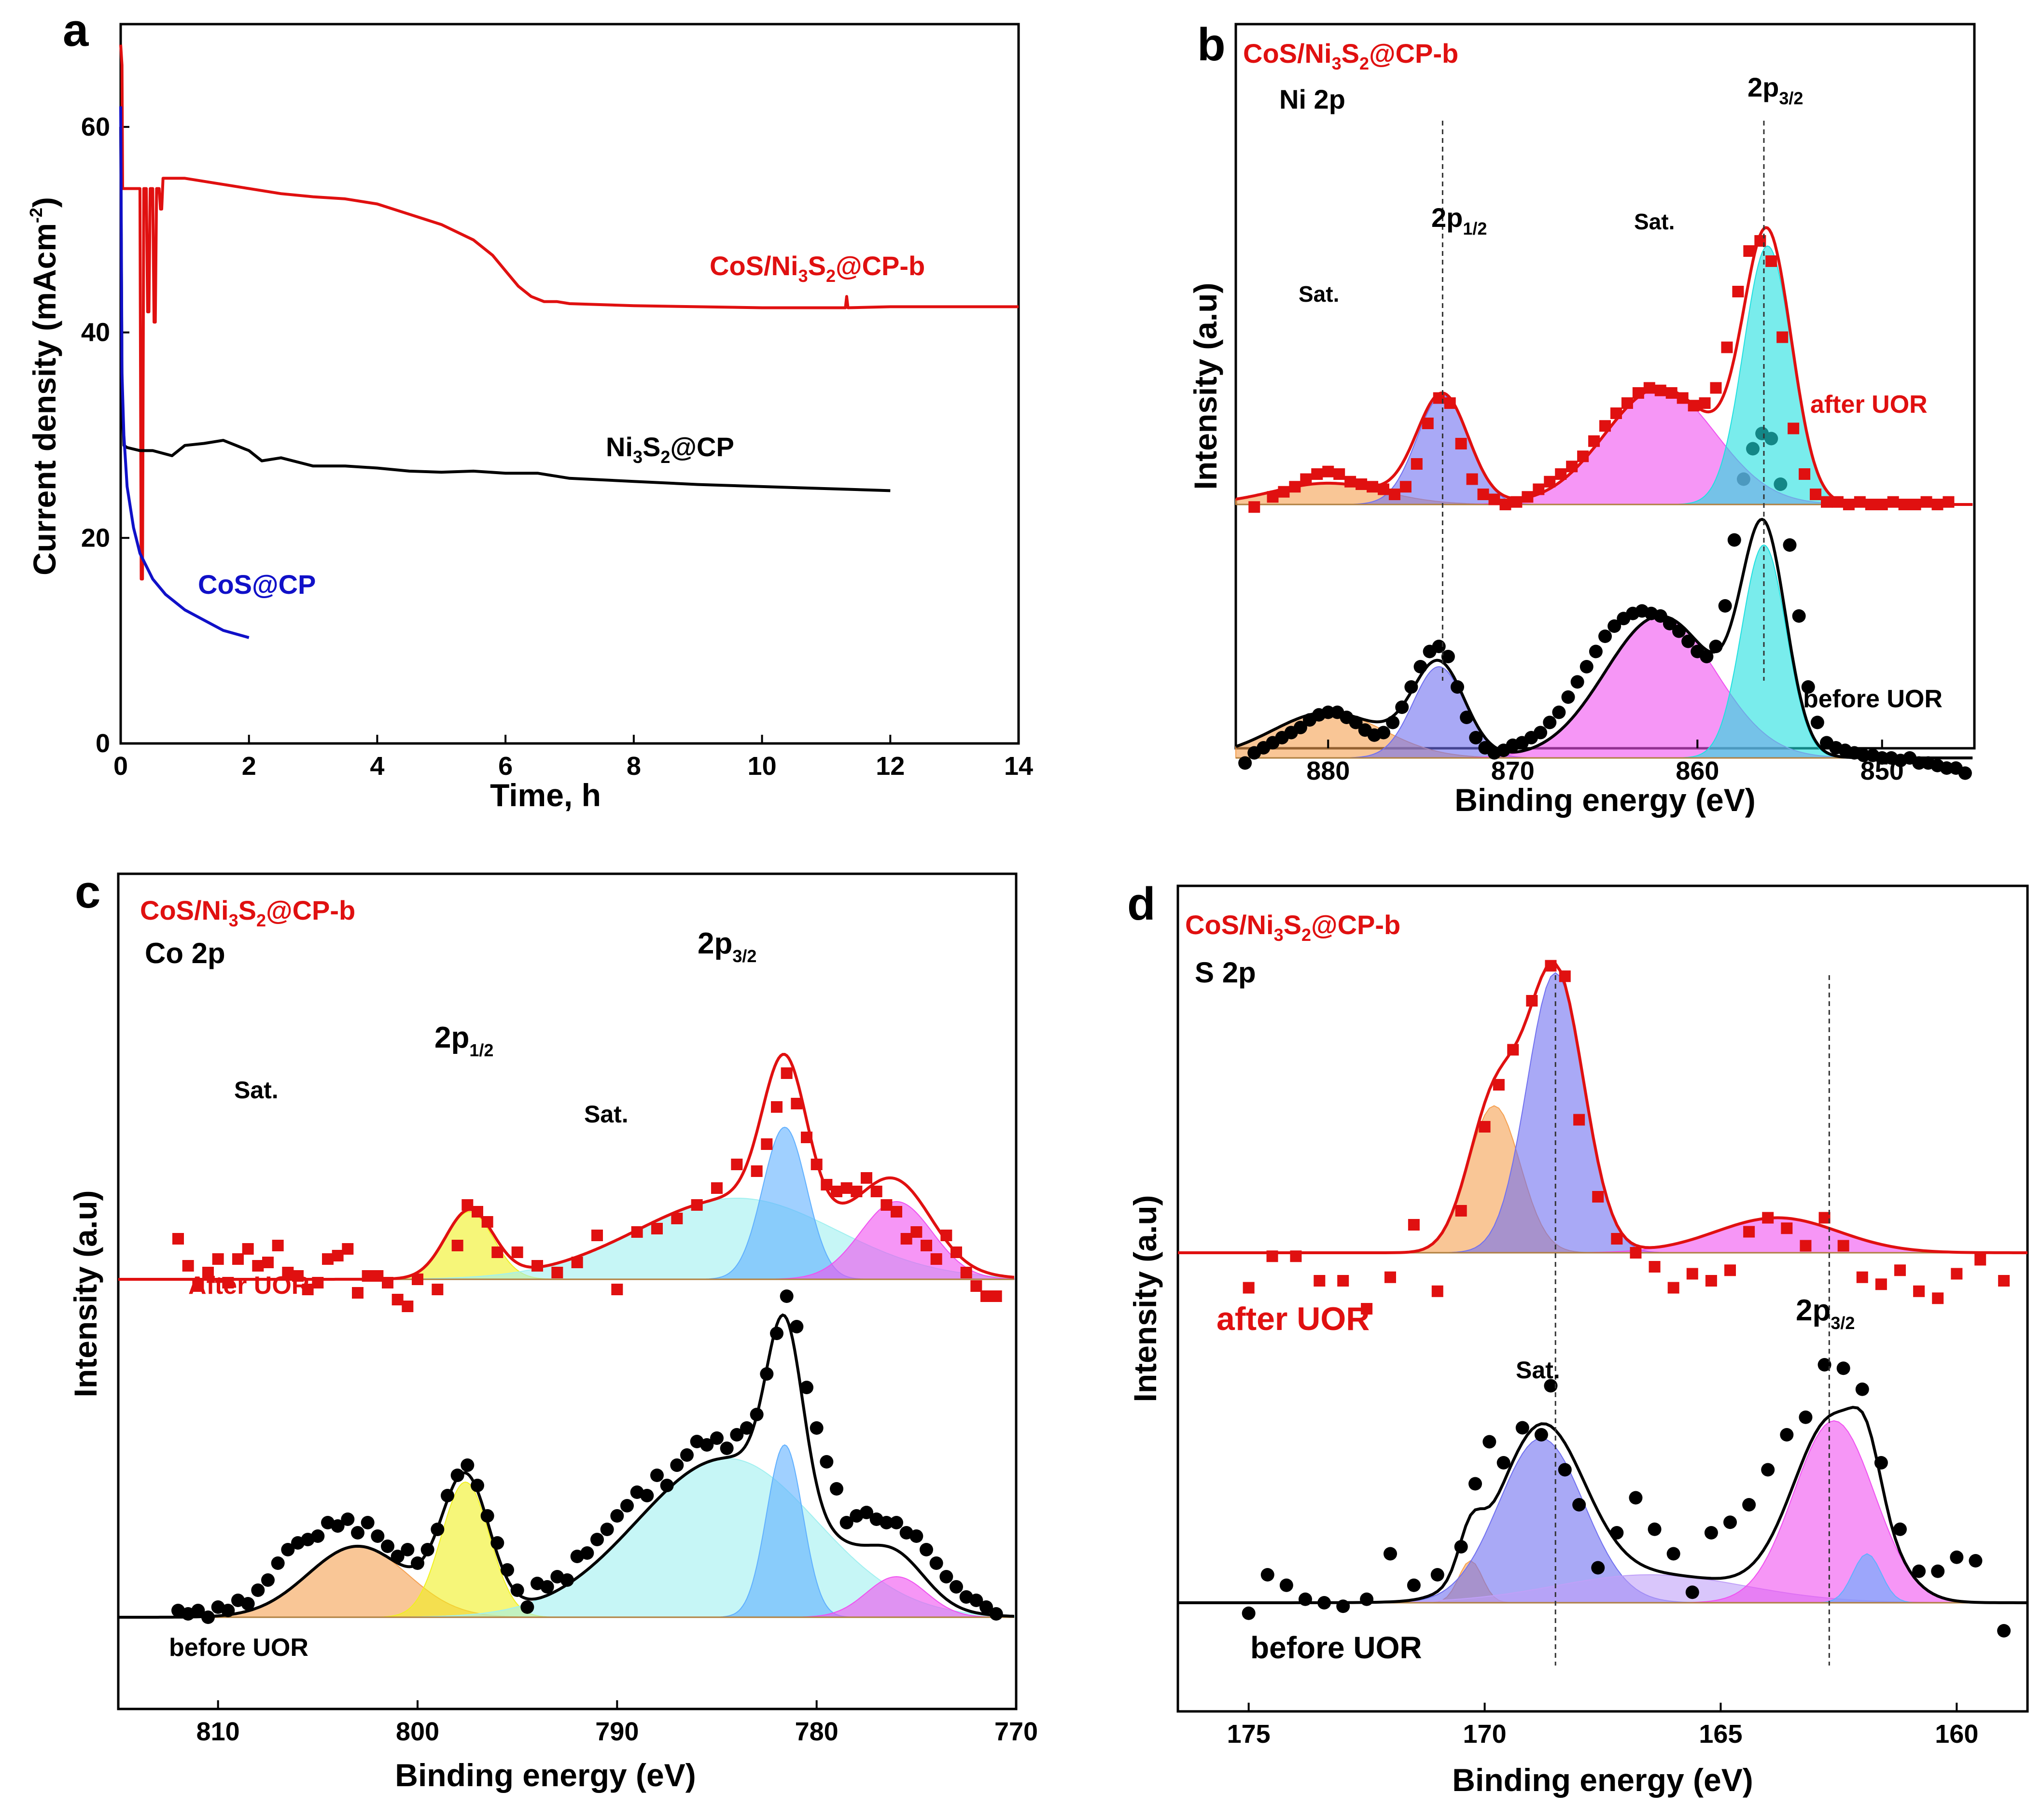 The height and width of the screenshot is (1820, 2041). Describe the element at coordinates (1413, 54) in the screenshot. I see `label-part: @CP-b` at that location.